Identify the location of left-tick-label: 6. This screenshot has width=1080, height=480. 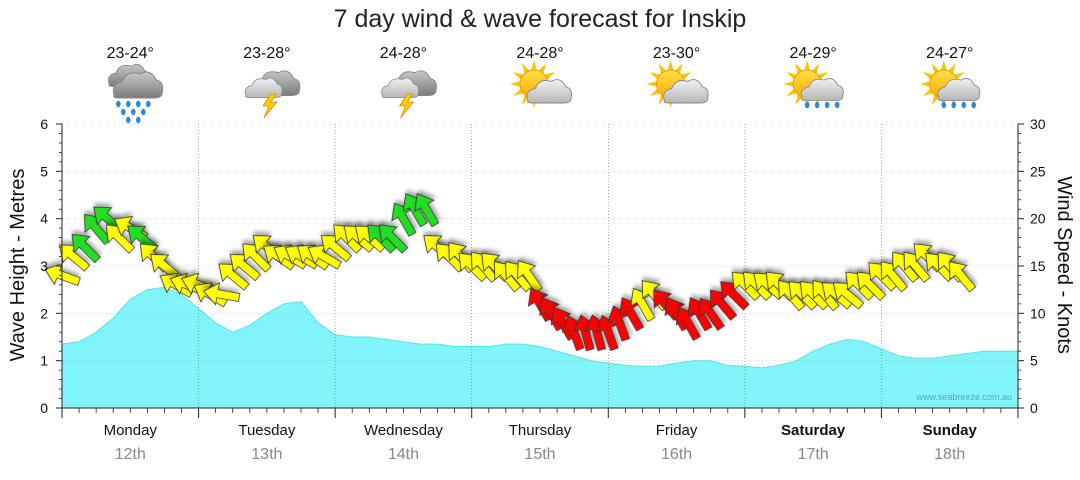
(44, 124).